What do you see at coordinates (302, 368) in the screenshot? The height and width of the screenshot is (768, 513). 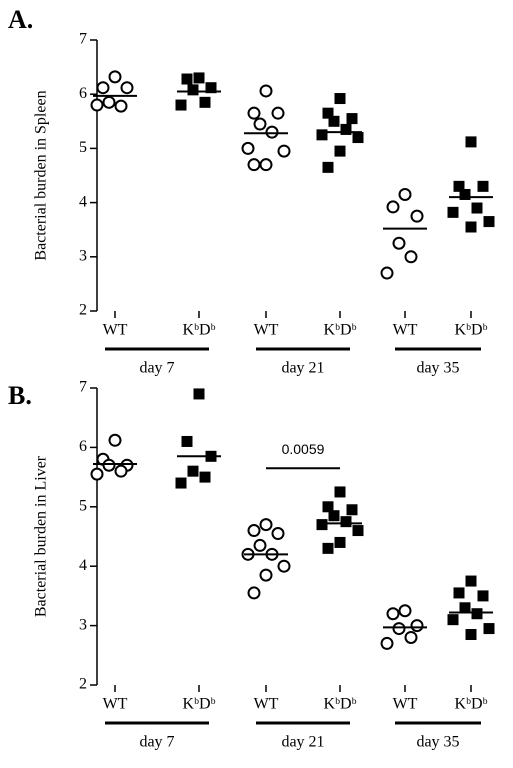 I see `group-label: day 21` at bounding box center [302, 368].